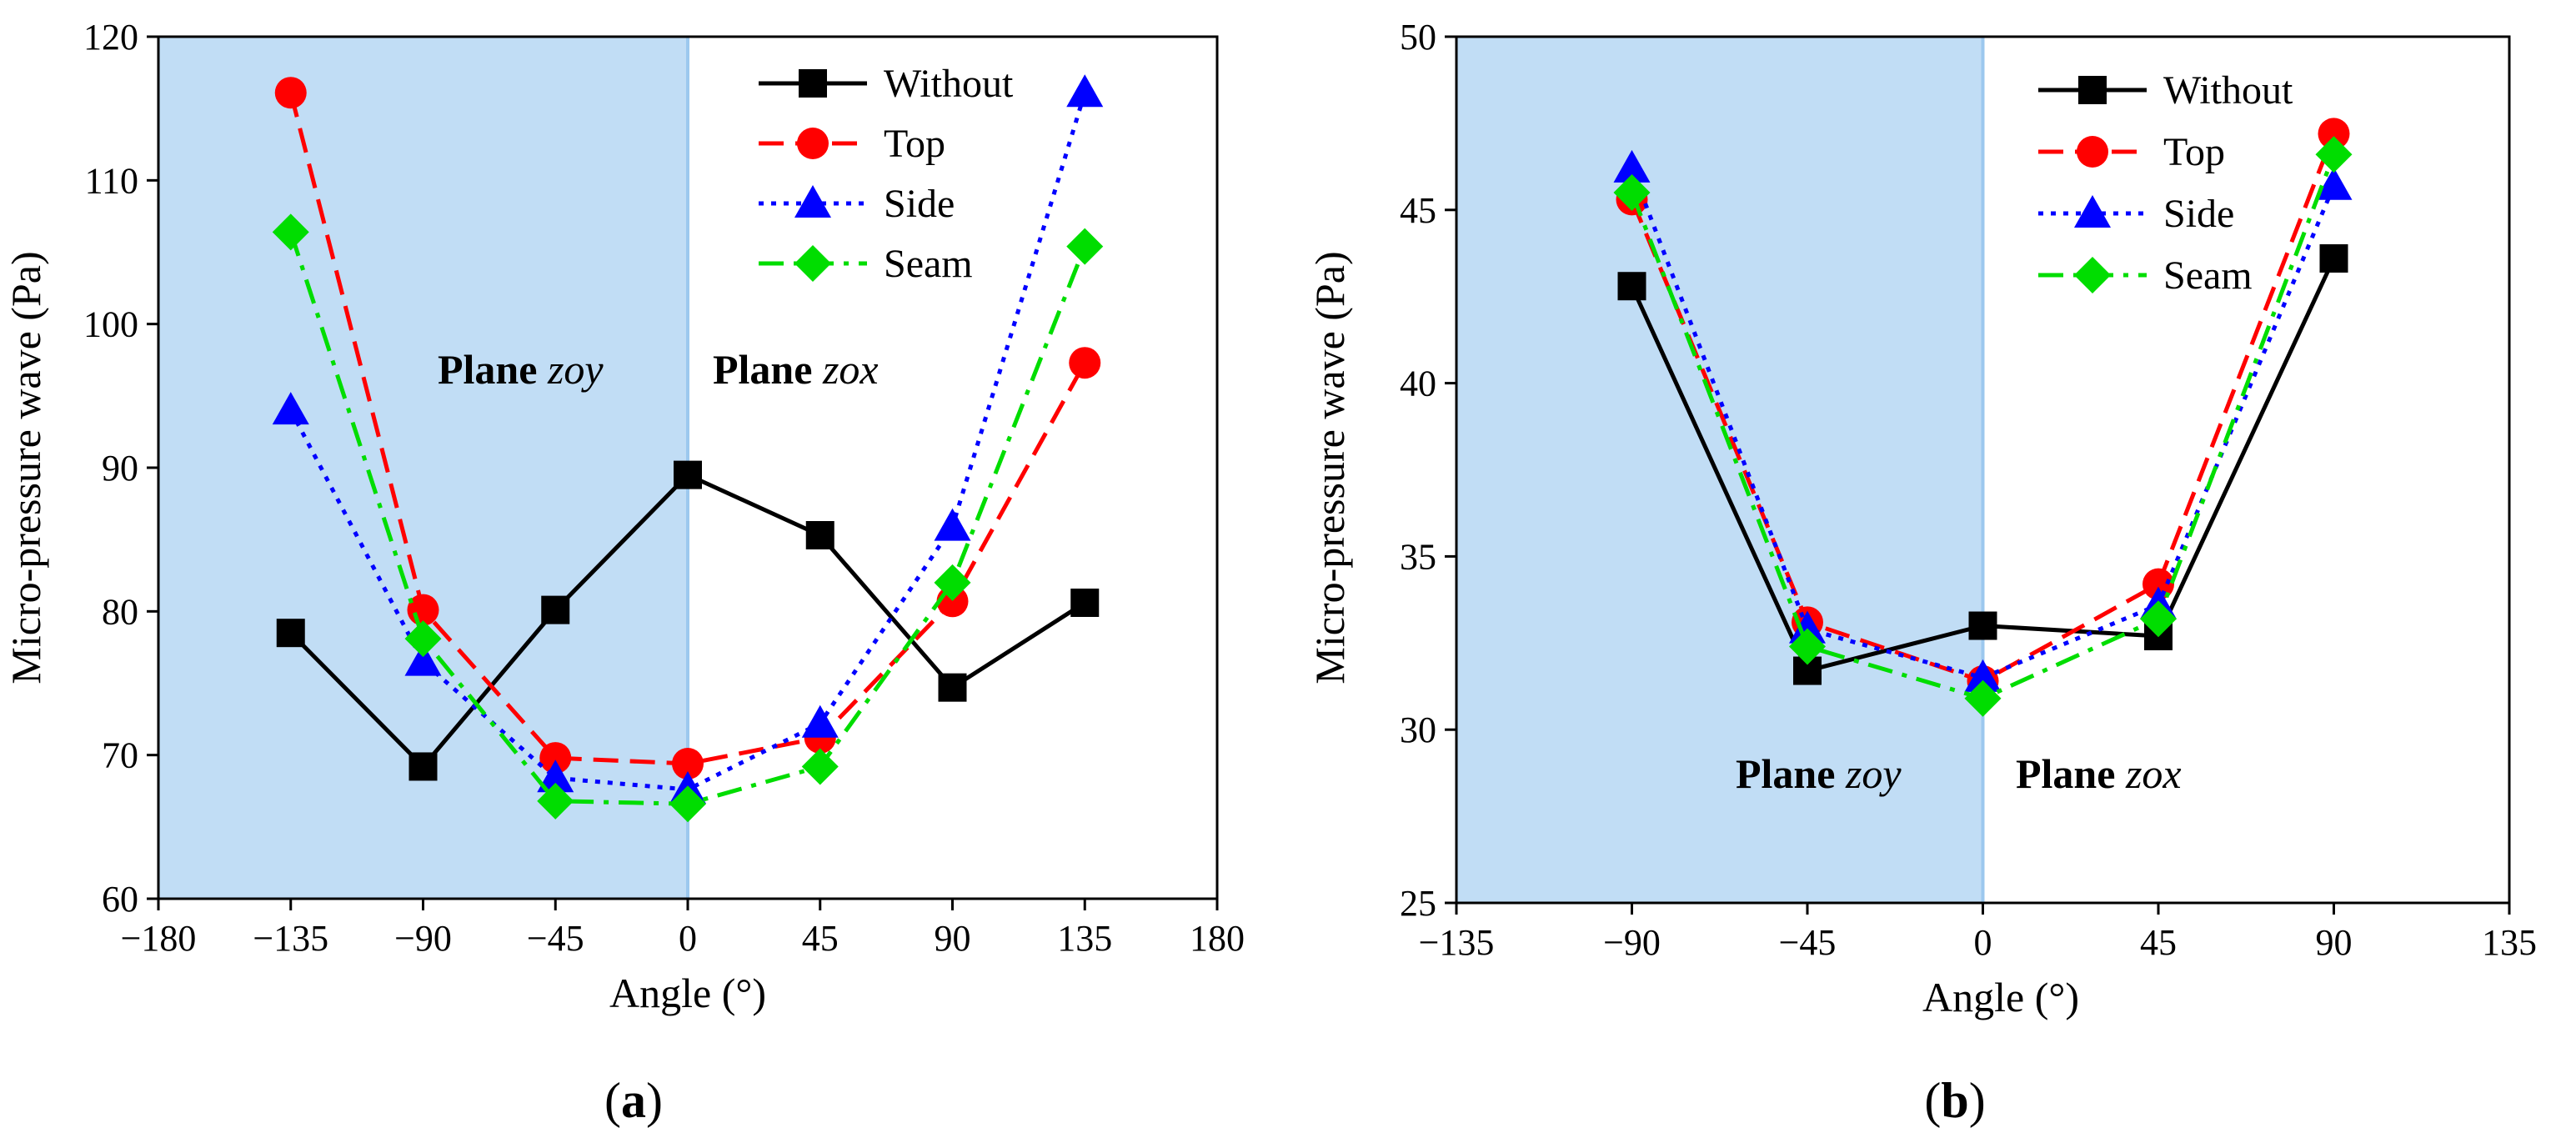 Image resolution: width=2576 pixels, height=1143 pixels. Describe the element at coordinates (1418, 729) in the screenshot. I see `y-tick-label: 30` at that location.